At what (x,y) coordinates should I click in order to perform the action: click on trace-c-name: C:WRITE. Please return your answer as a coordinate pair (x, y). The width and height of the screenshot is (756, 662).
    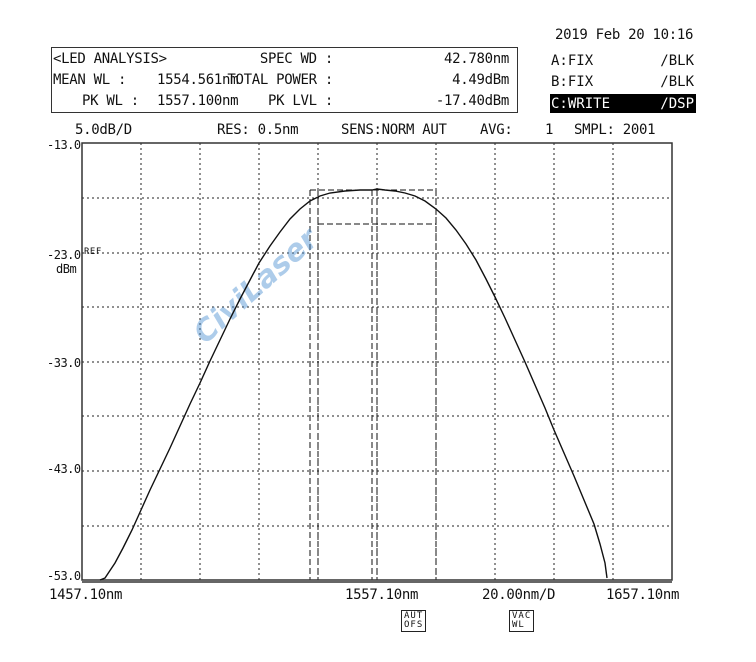
    Looking at the image, I should click on (581, 104).